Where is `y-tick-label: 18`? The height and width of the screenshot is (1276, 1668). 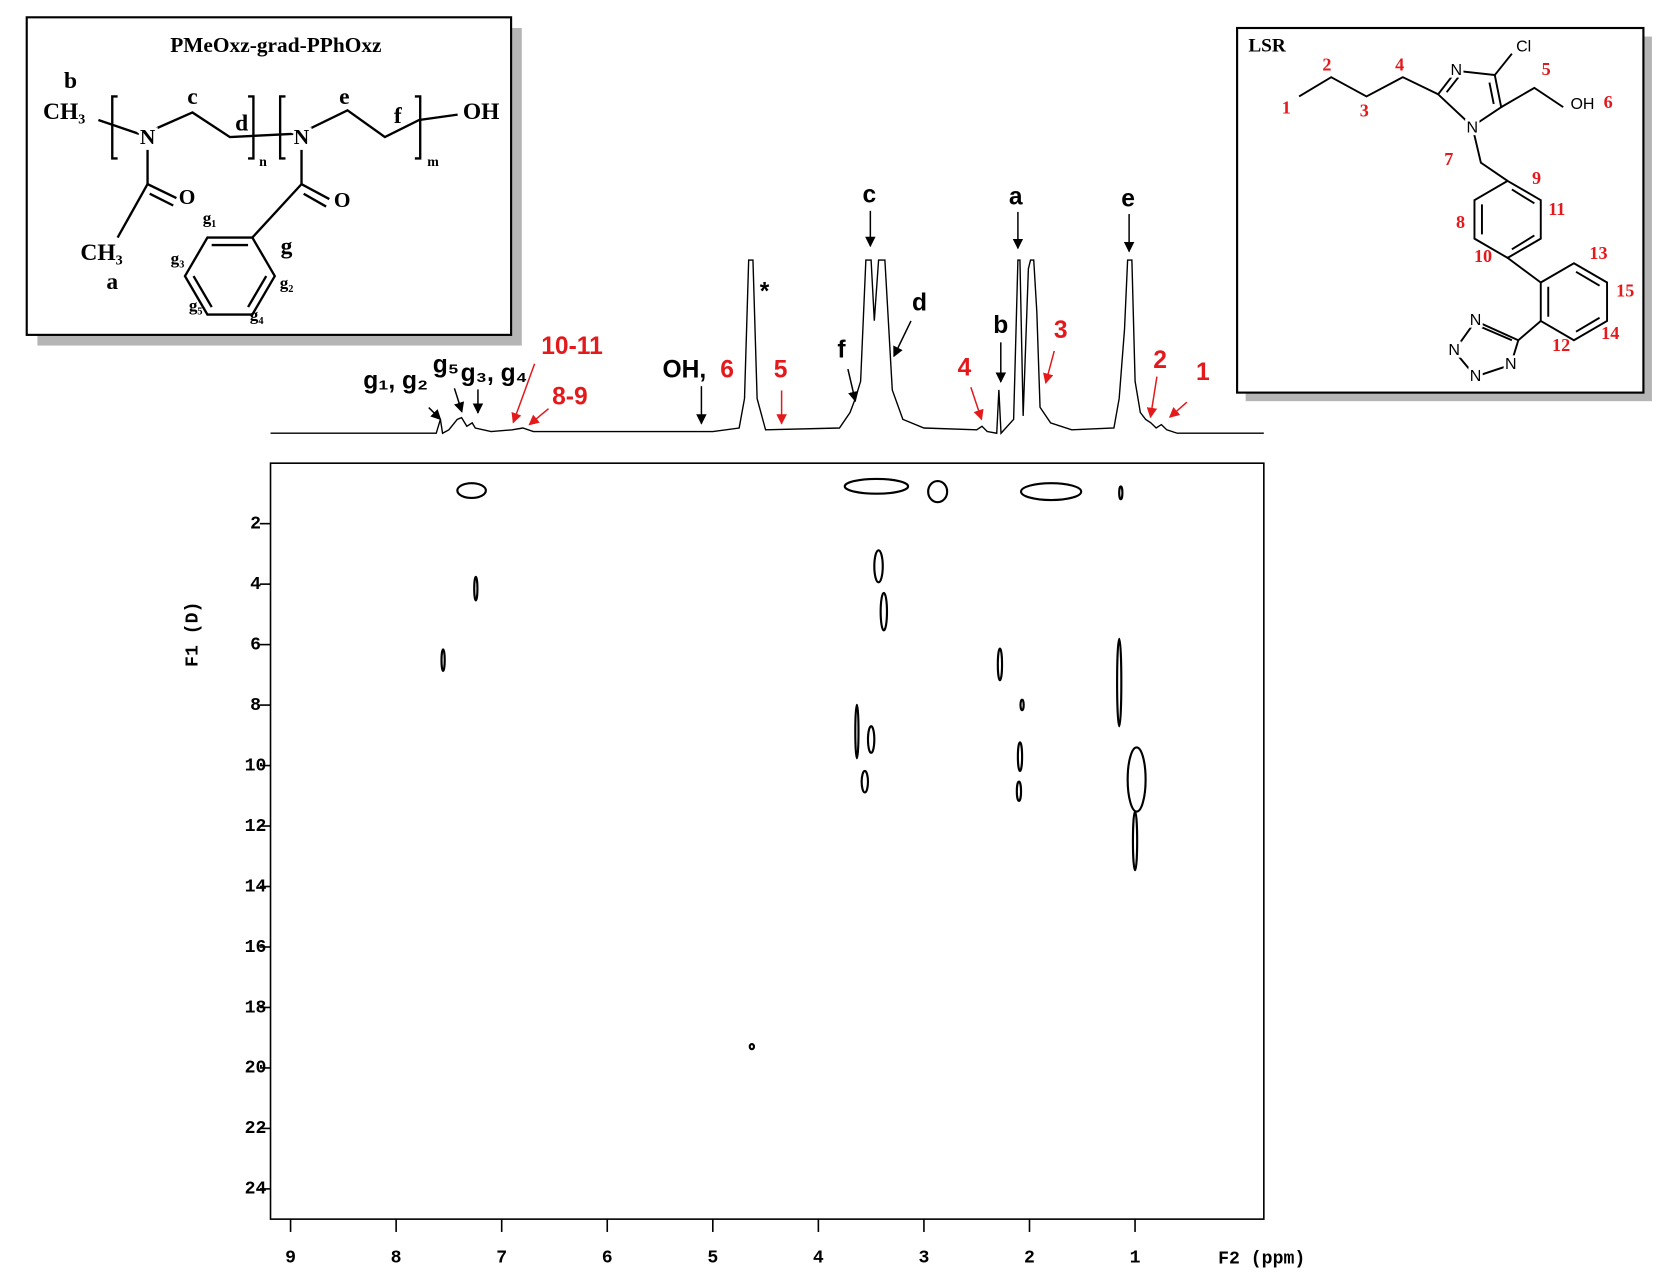 y-tick-label: 18 is located at coordinates (256, 1008).